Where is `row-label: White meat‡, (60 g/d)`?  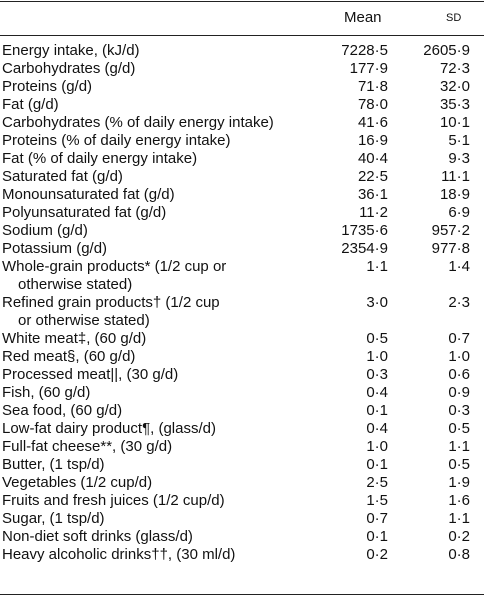
row-label: White meat‡, (60 g/d) is located at coordinates (74, 338).